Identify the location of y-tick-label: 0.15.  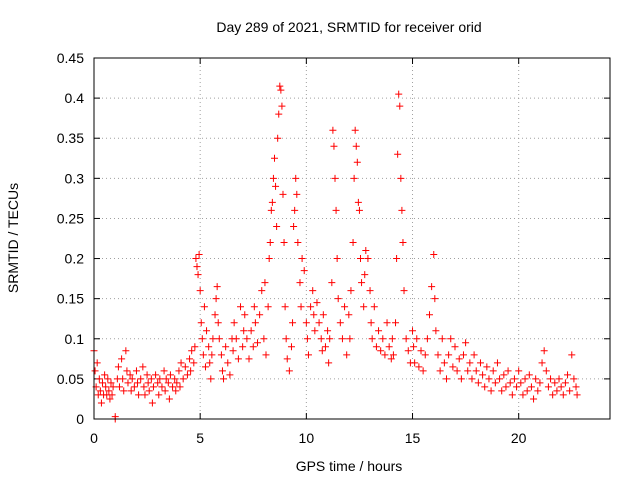
(70, 299).